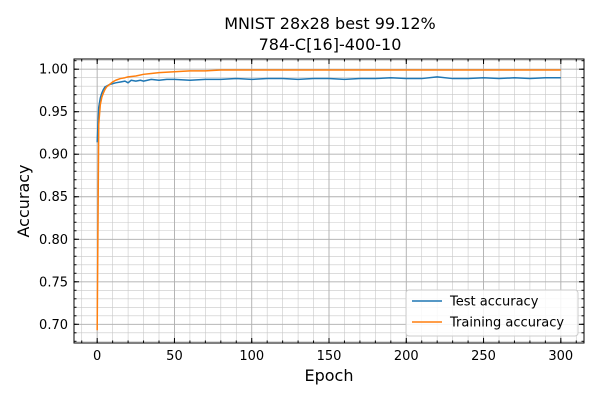 This screenshot has width=600, height=400. Describe the element at coordinates (329, 23) in the screenshot. I see `chart-title: MNIST 28x28 best 99.12%` at that location.